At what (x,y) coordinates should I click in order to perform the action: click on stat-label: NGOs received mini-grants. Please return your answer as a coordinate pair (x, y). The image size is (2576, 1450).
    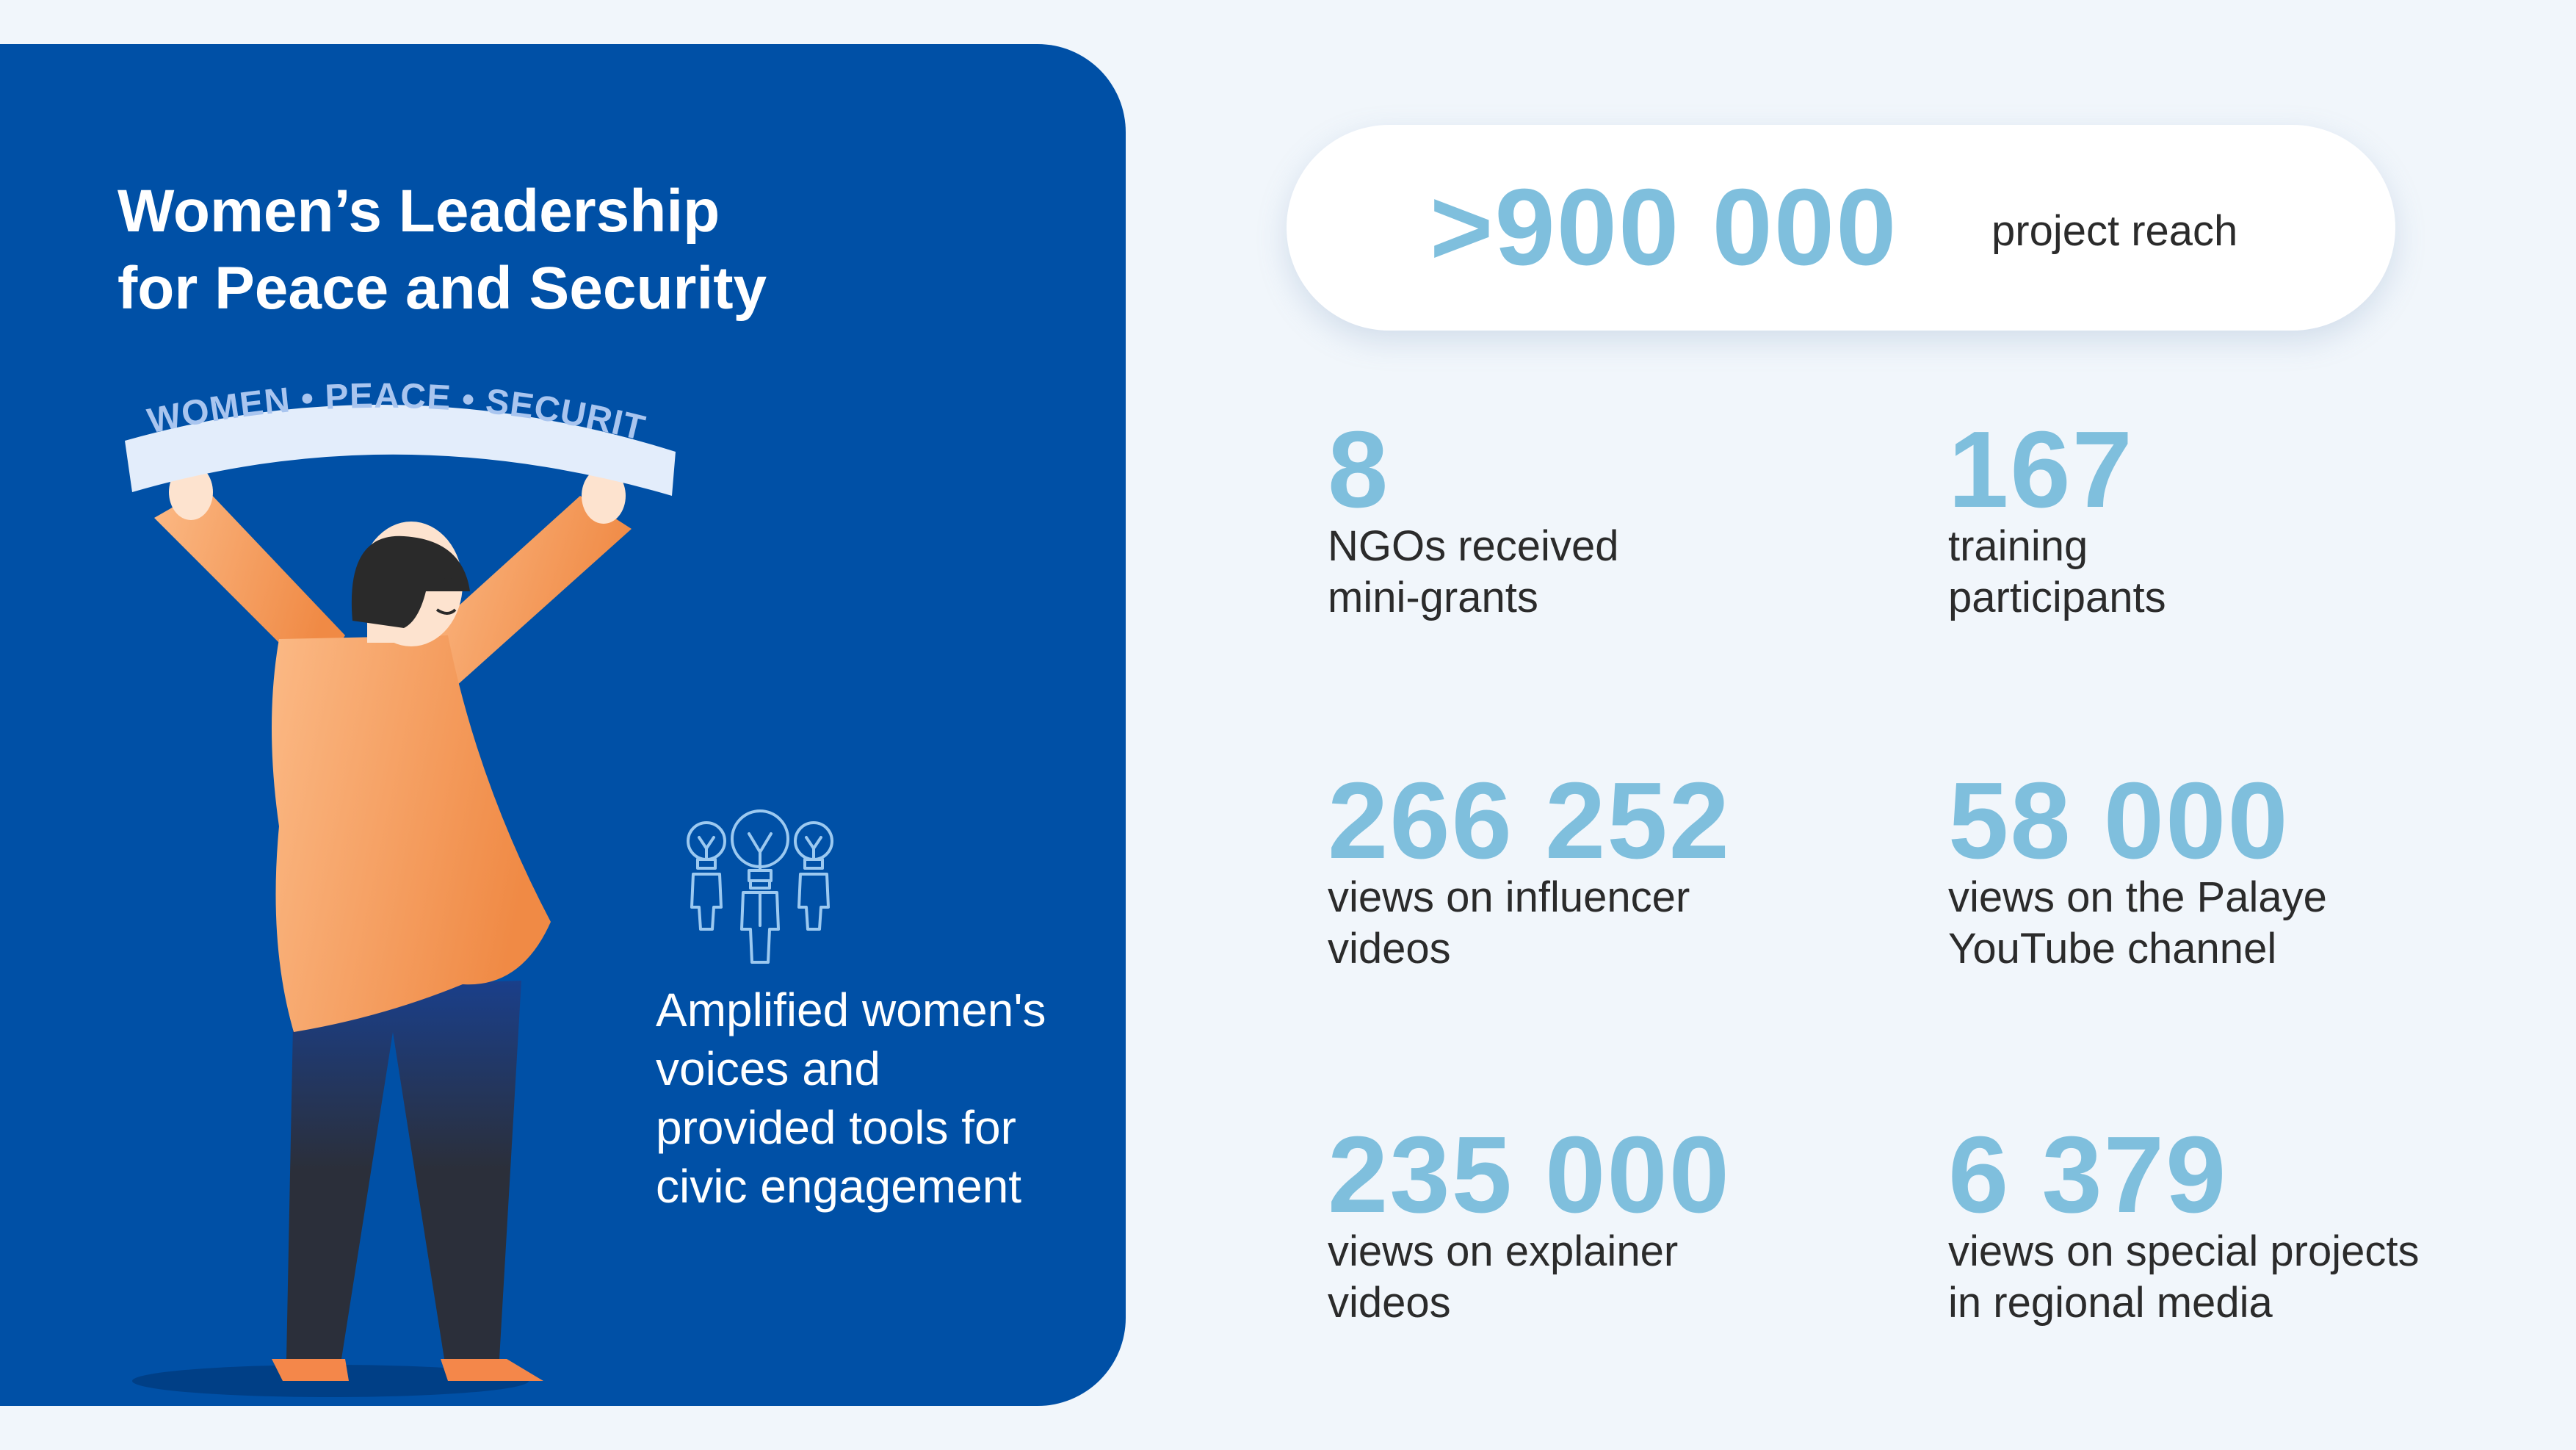
    Looking at the image, I should click on (1473, 571).